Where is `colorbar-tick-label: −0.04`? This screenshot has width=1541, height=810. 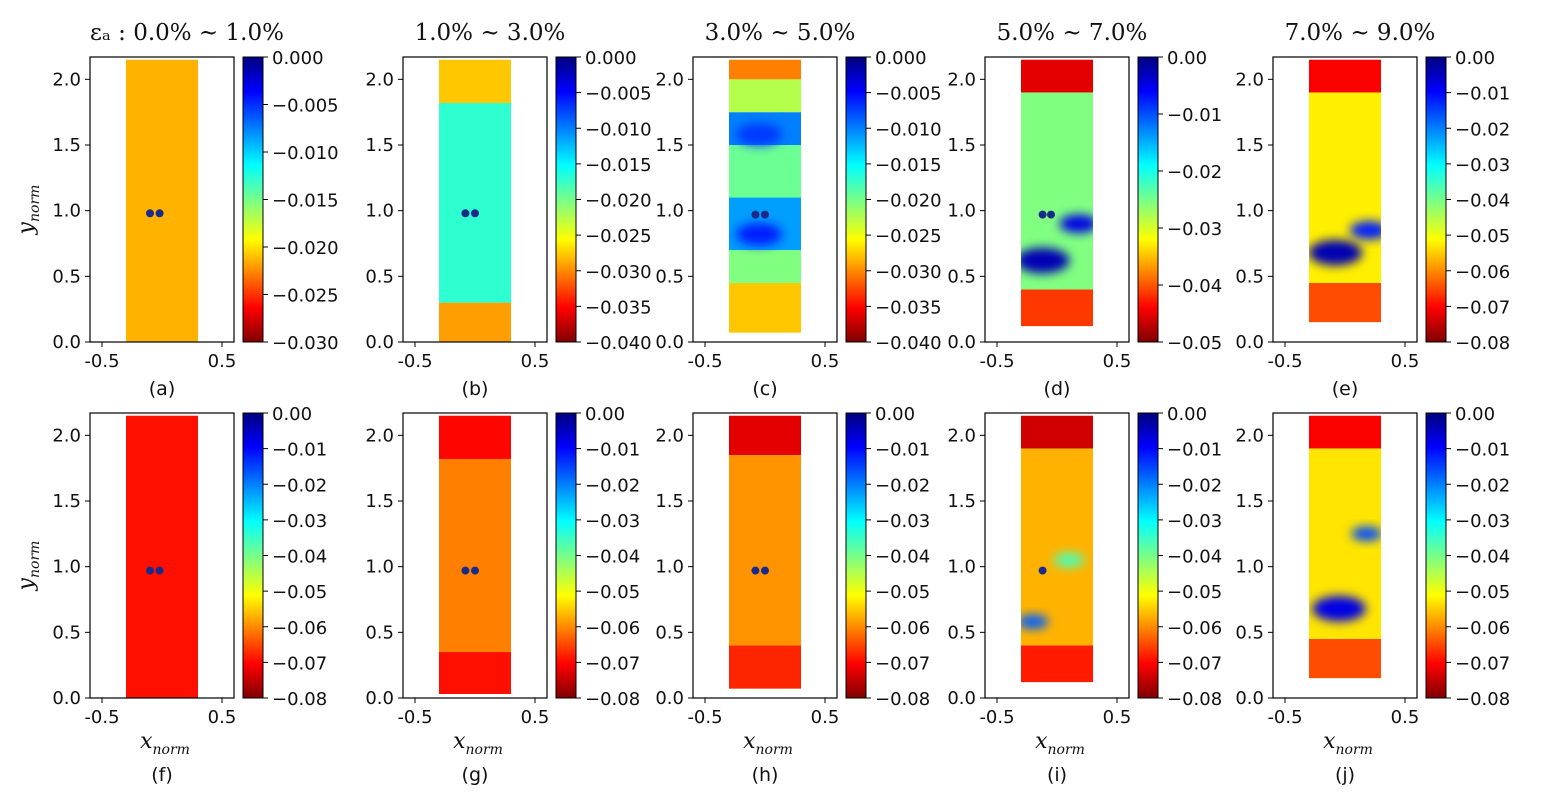
colorbar-tick-label: −0.04 is located at coordinates (1482, 201).